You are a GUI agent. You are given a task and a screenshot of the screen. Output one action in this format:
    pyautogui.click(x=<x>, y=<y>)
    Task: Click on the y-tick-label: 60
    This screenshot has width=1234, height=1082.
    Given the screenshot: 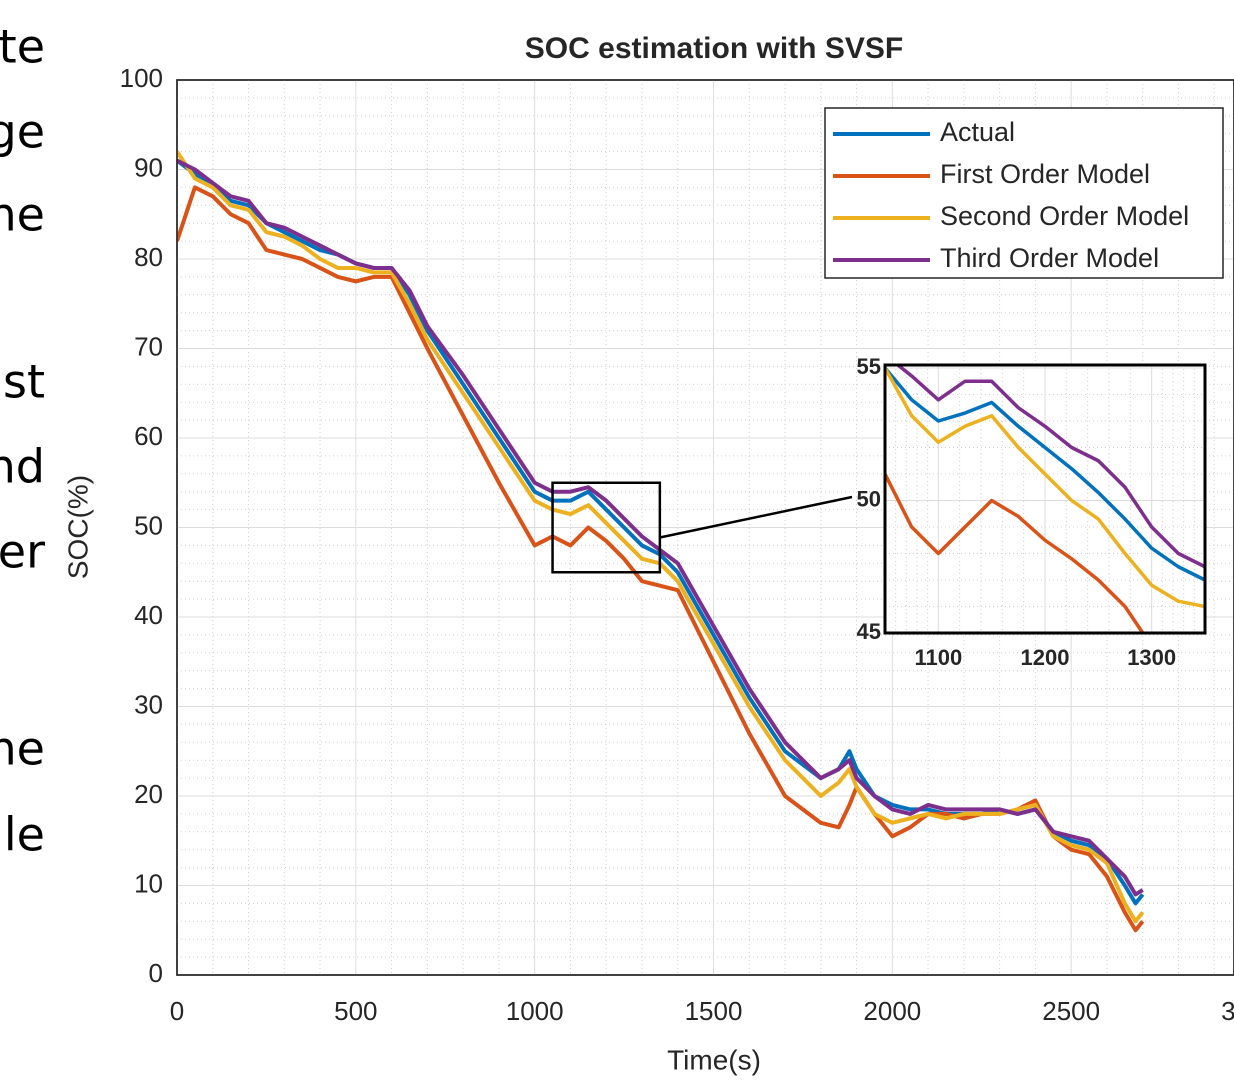 What is the action you would take?
    pyautogui.click(x=148, y=436)
    